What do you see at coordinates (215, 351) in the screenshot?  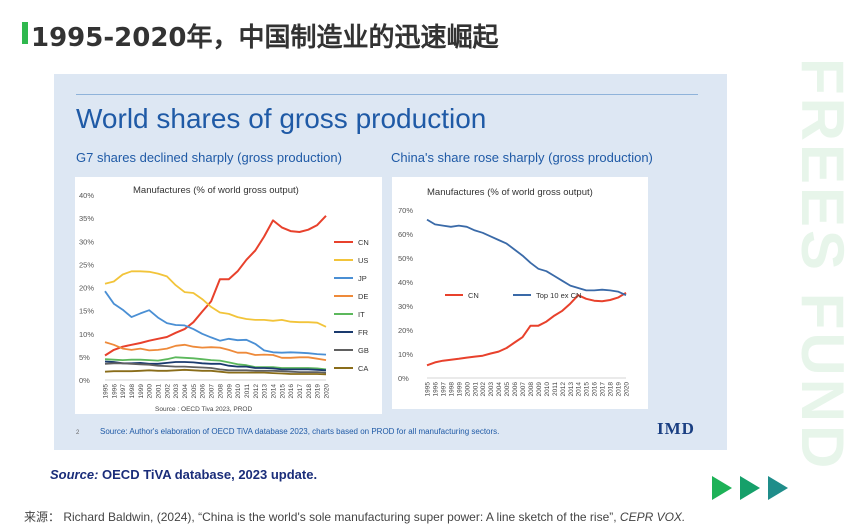 I see `series-line-de` at bounding box center [215, 351].